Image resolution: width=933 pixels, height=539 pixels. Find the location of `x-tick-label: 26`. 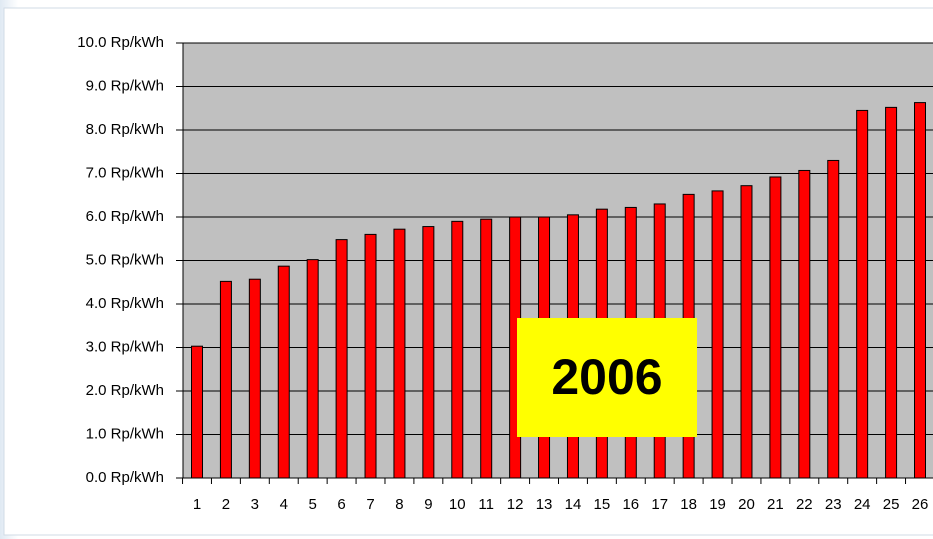

x-tick-label: 26 is located at coordinates (920, 504).